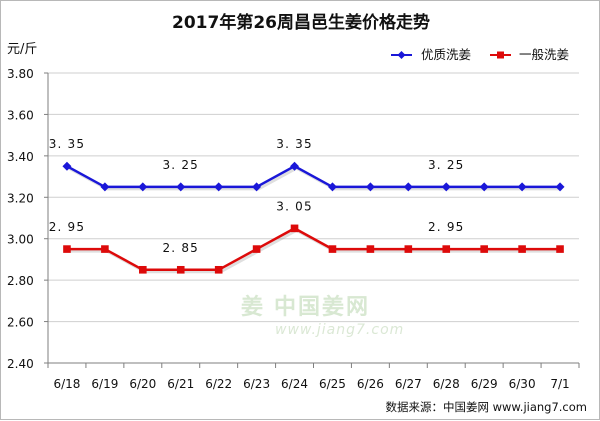  I want to click on watermark-text: 中国姜网, so click(322, 307).